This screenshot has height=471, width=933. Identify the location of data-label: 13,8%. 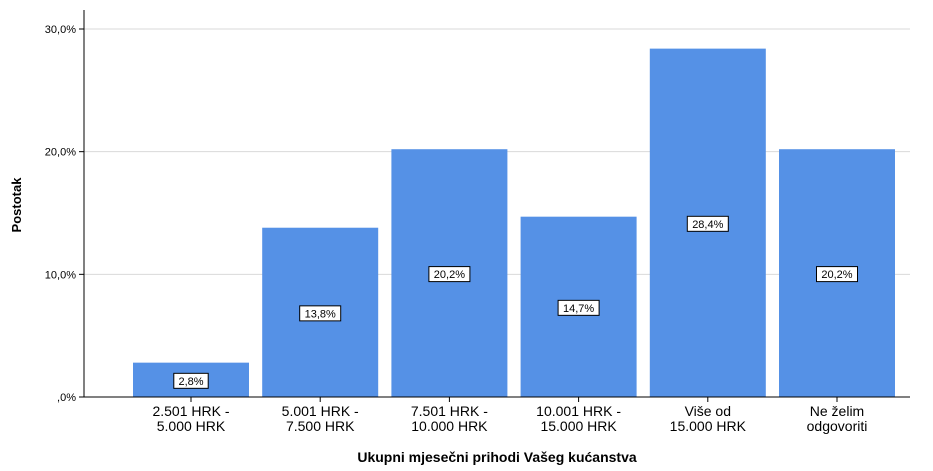
(320, 314).